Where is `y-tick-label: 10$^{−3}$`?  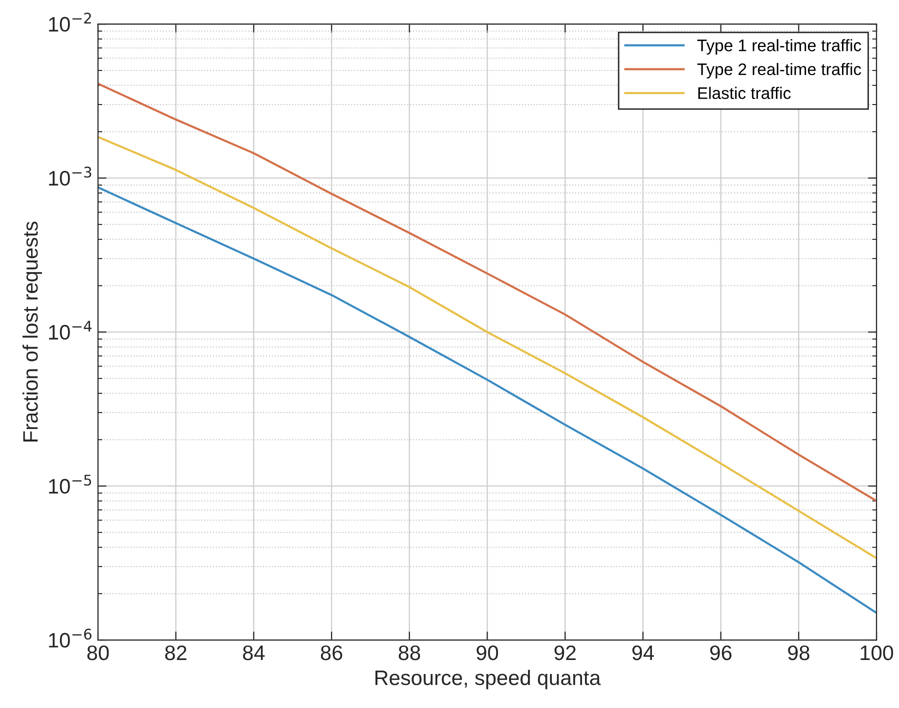
y-tick-label: 10$^{−3}$ is located at coordinates (70, 176).